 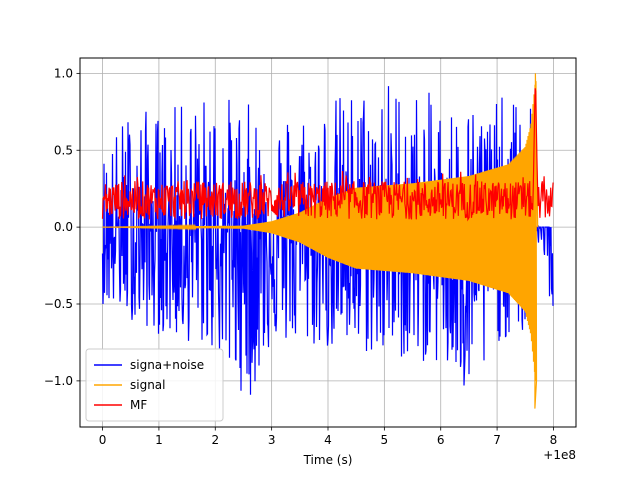 What do you see at coordinates (441, 440) in the screenshot?
I see `x-tick-label: 6` at bounding box center [441, 440].